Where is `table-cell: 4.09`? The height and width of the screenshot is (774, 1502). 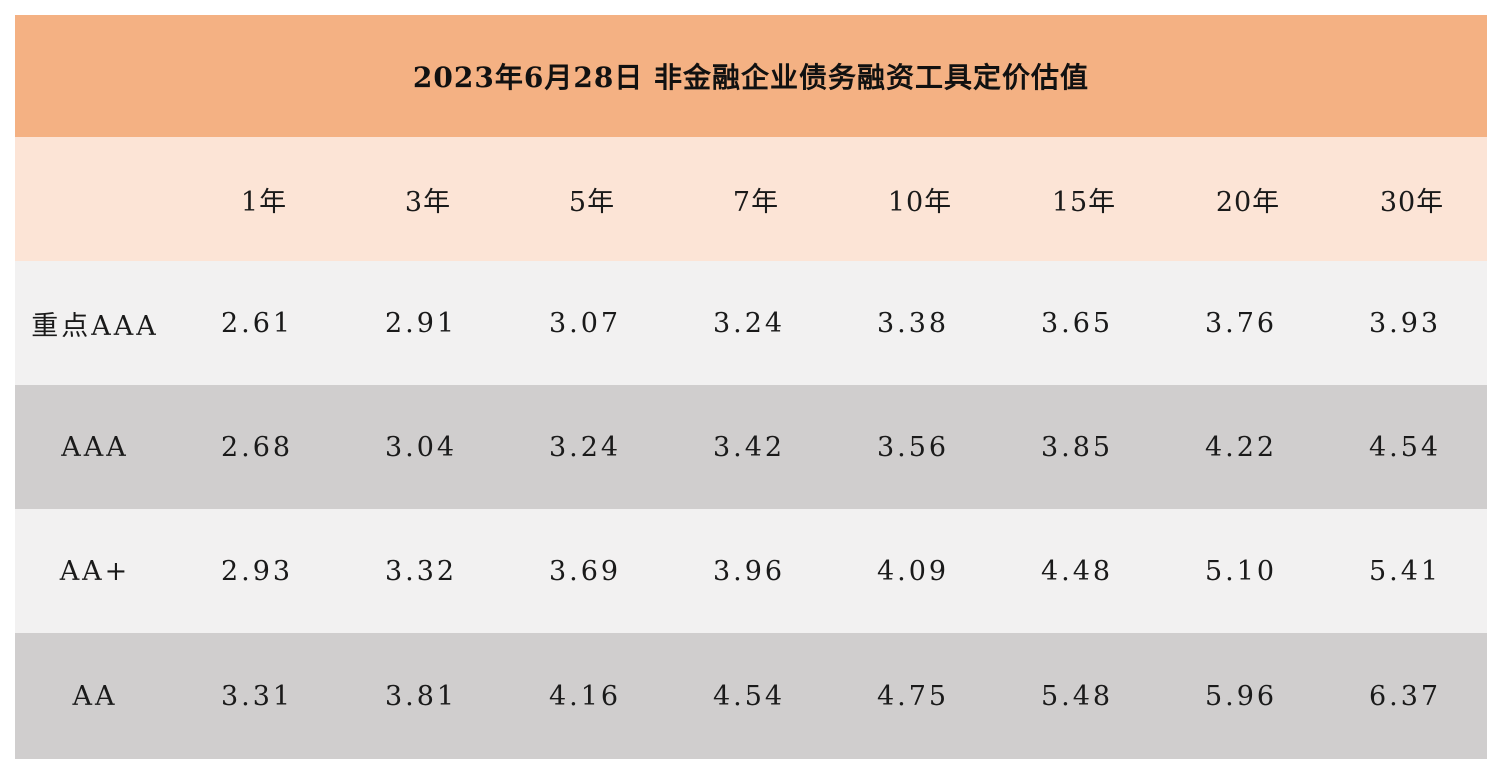
table-cell: 4.09 is located at coordinates (913, 571).